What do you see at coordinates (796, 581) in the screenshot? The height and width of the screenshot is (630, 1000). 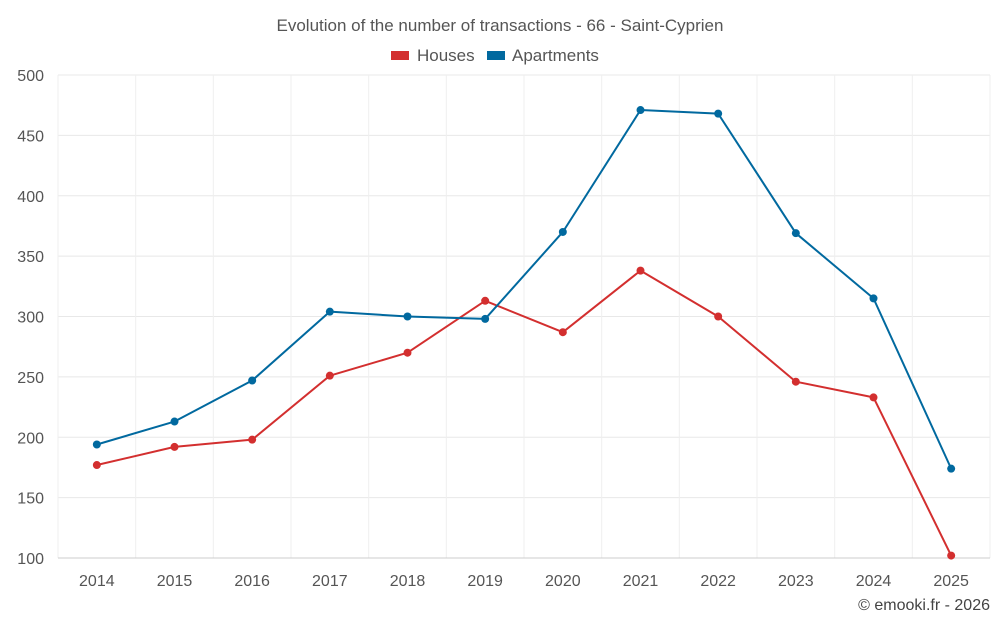 I see `x-tick-label: 2023` at bounding box center [796, 581].